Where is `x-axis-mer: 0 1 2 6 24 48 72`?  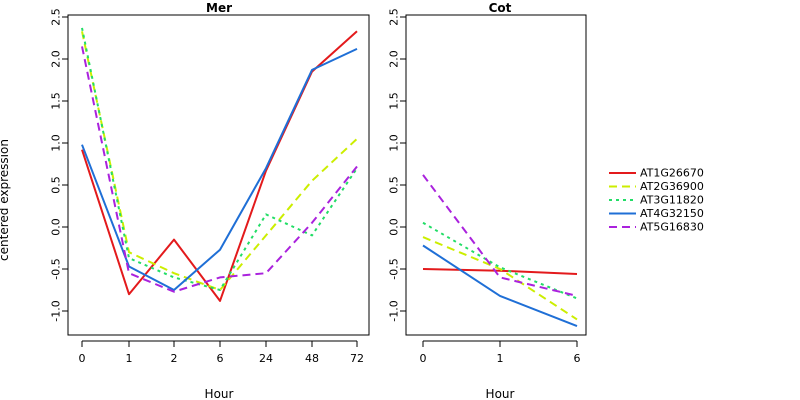
x-axis-mer: 0 1 2 6 24 48 72 is located at coordinates (221, 352).